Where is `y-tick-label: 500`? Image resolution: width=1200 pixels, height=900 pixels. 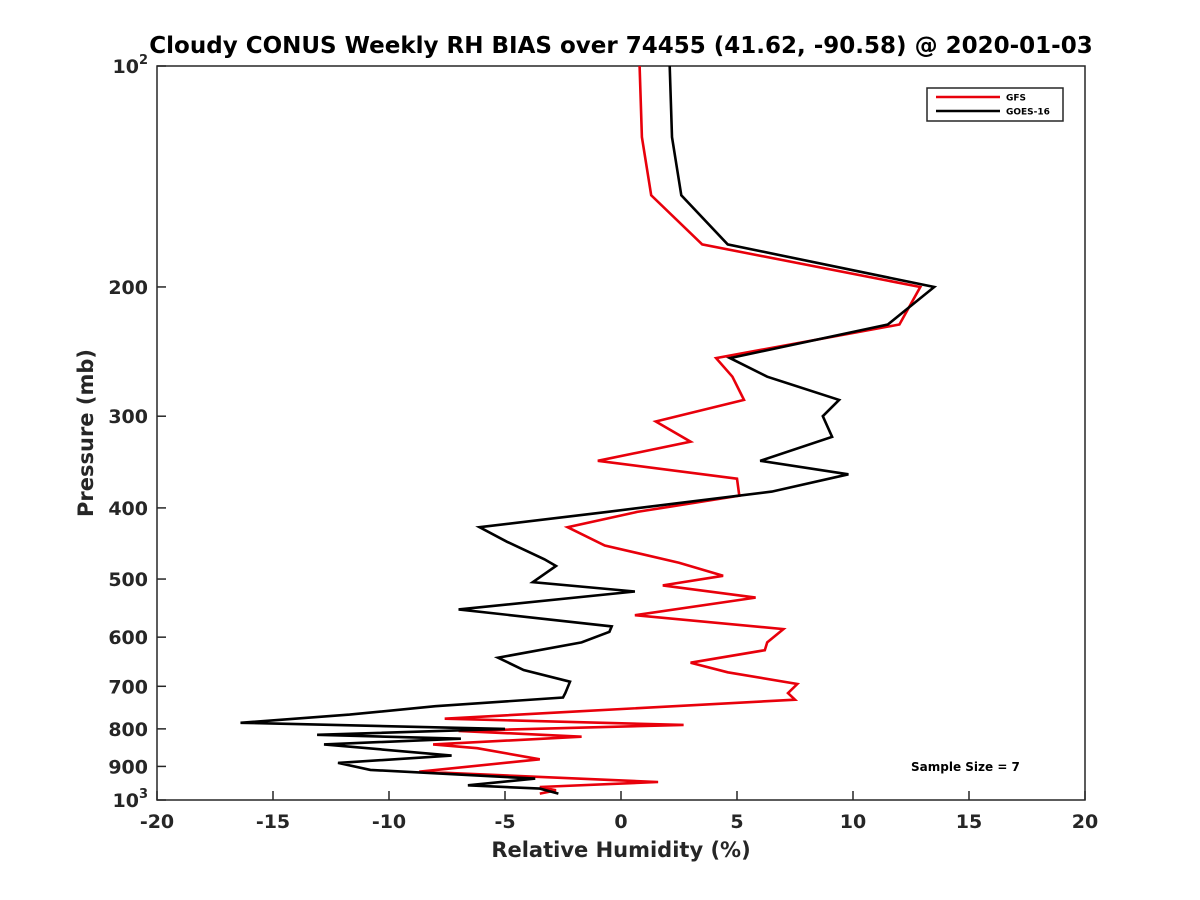
y-tick-label: 500 is located at coordinates (128, 580).